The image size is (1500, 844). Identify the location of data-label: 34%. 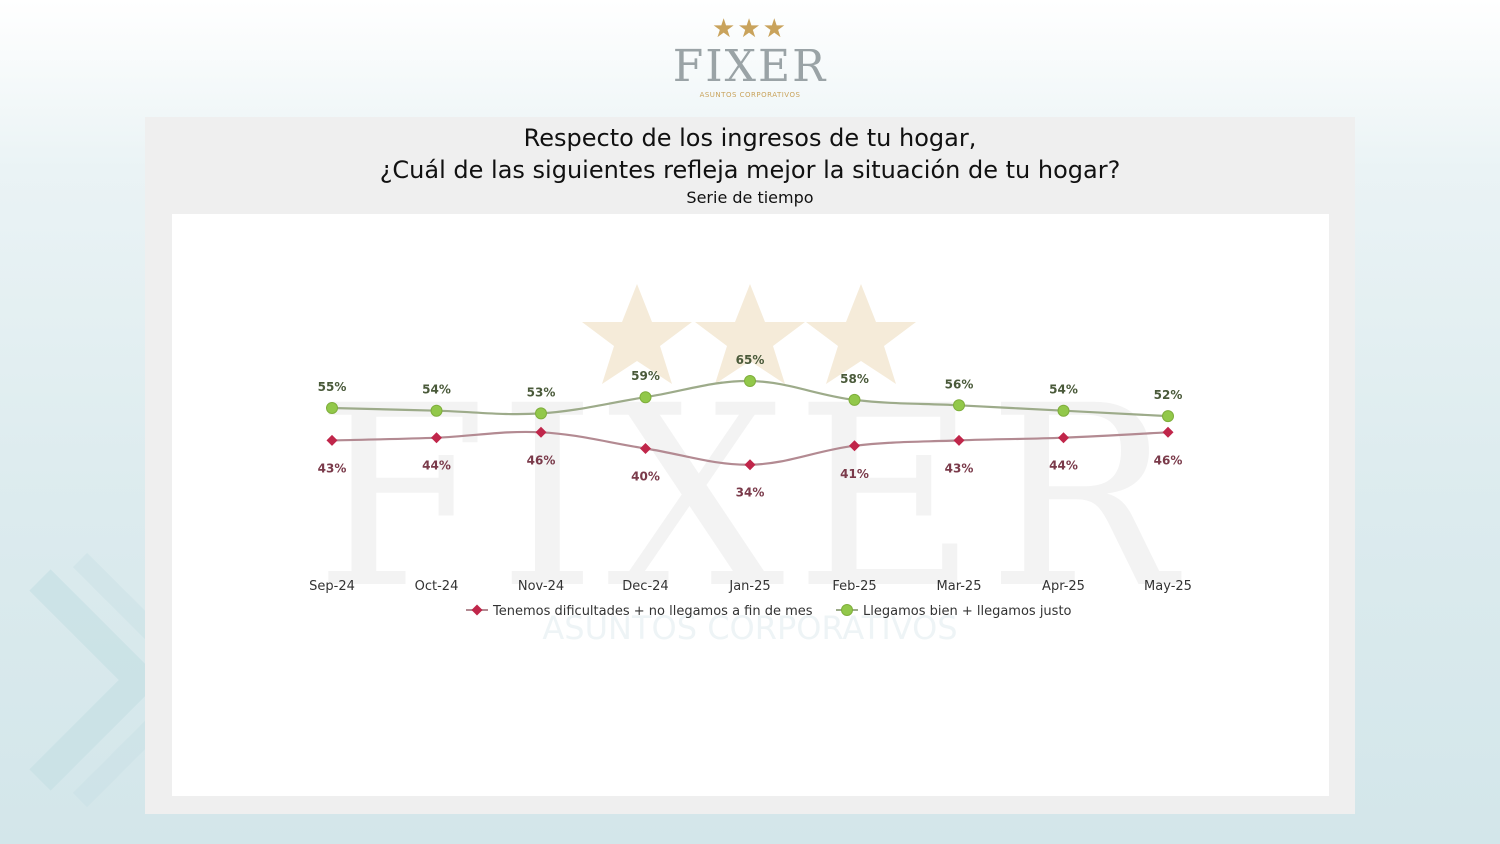
(750, 493).